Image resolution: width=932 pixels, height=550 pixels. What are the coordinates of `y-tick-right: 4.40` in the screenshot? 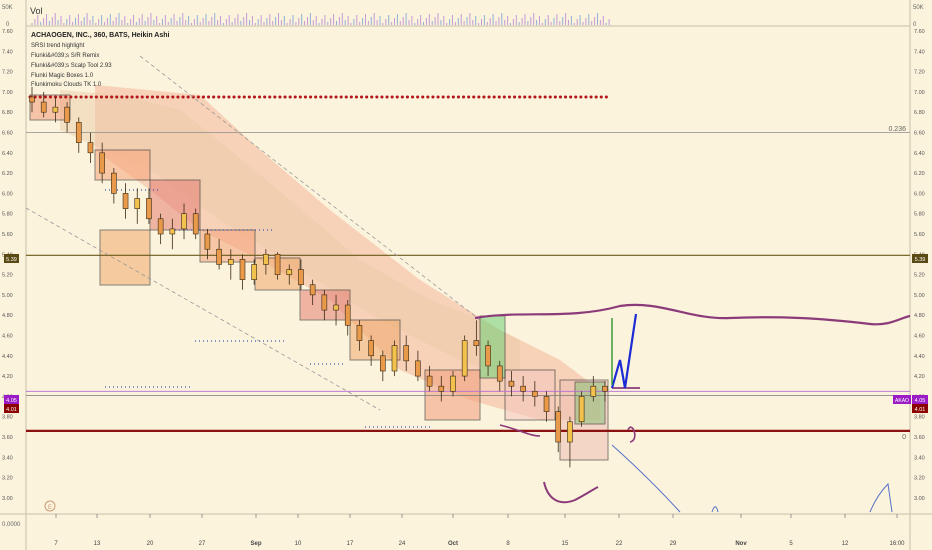 It's located at (919, 357).